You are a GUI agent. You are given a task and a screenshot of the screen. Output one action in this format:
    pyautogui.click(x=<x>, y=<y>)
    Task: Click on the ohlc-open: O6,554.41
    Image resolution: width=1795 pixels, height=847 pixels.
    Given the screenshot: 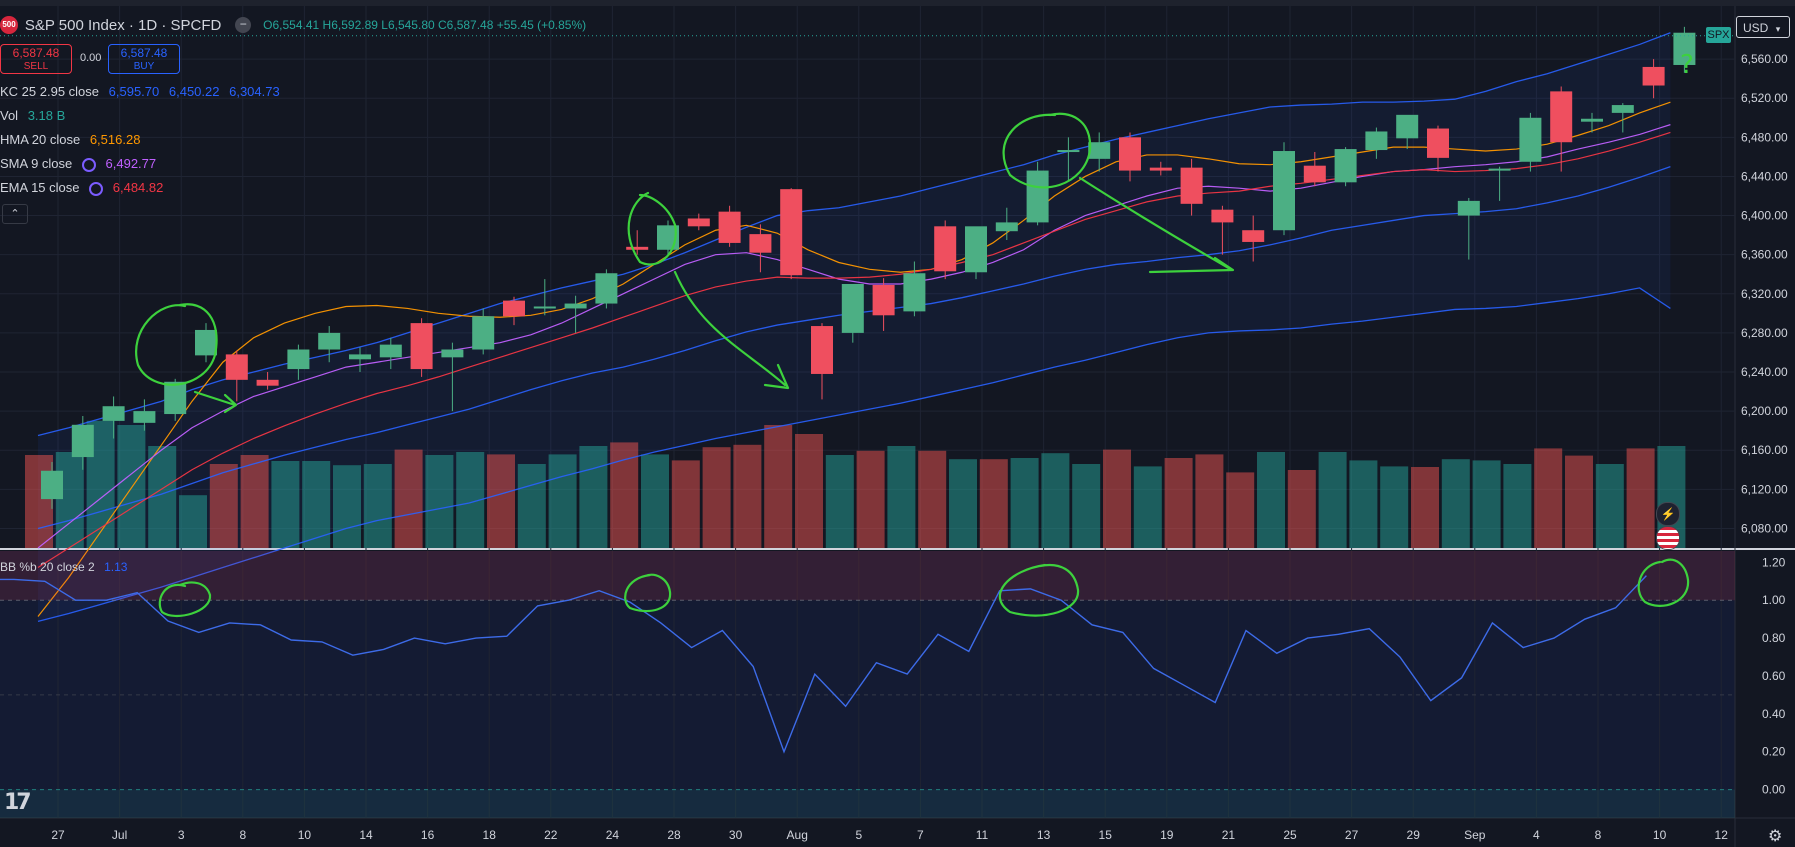 What is the action you would take?
    pyautogui.click(x=291, y=25)
    